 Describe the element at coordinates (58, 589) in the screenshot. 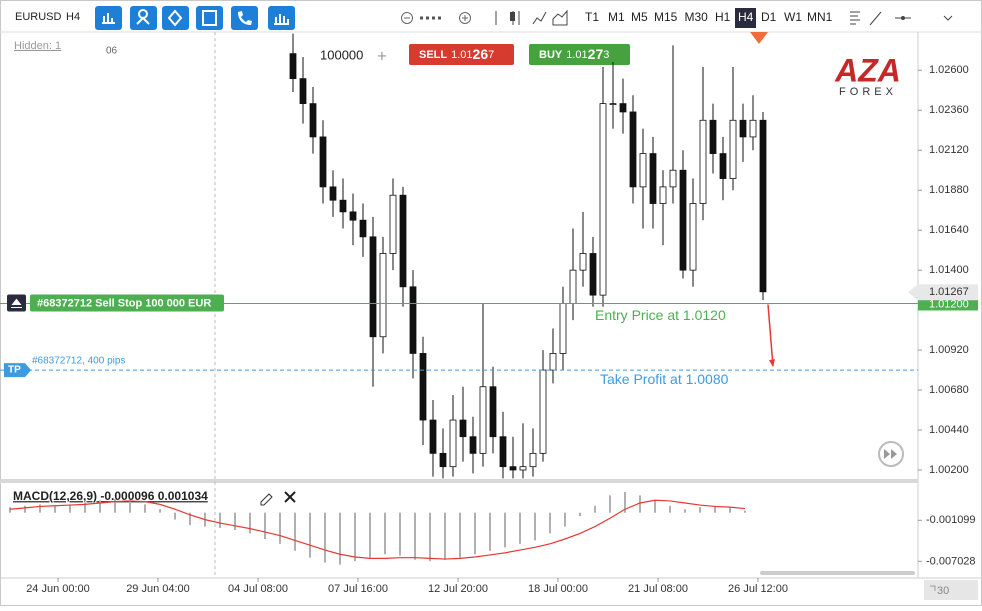

I see `x-tick-label: 24 Jun 00:00` at that location.